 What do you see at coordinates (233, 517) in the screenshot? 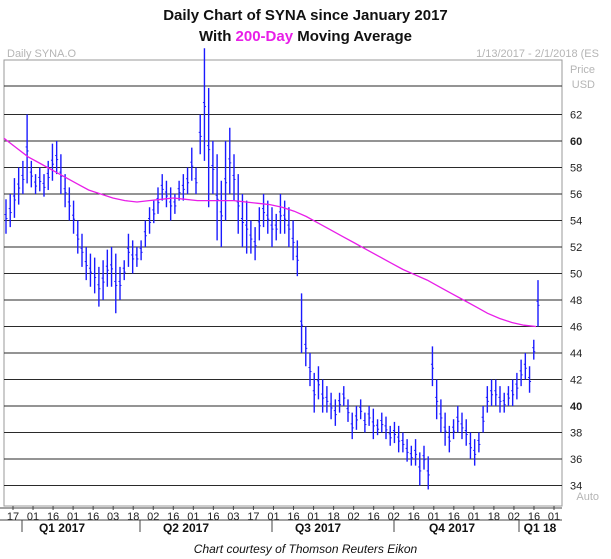
I see `x-tick-label-11: 03` at bounding box center [233, 517].